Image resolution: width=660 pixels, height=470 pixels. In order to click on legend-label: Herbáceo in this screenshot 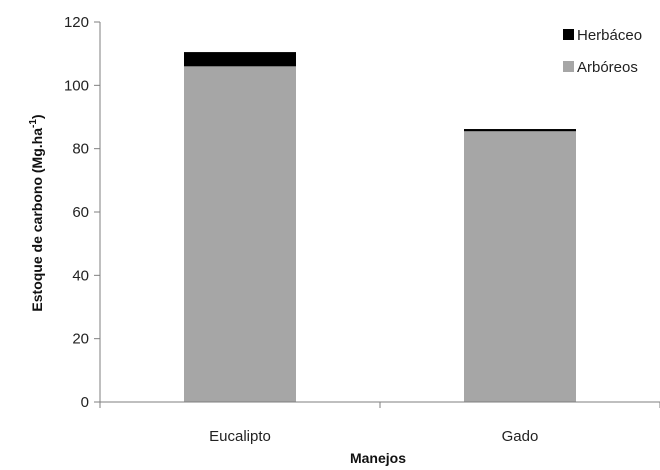, I will do `click(609, 35)`.